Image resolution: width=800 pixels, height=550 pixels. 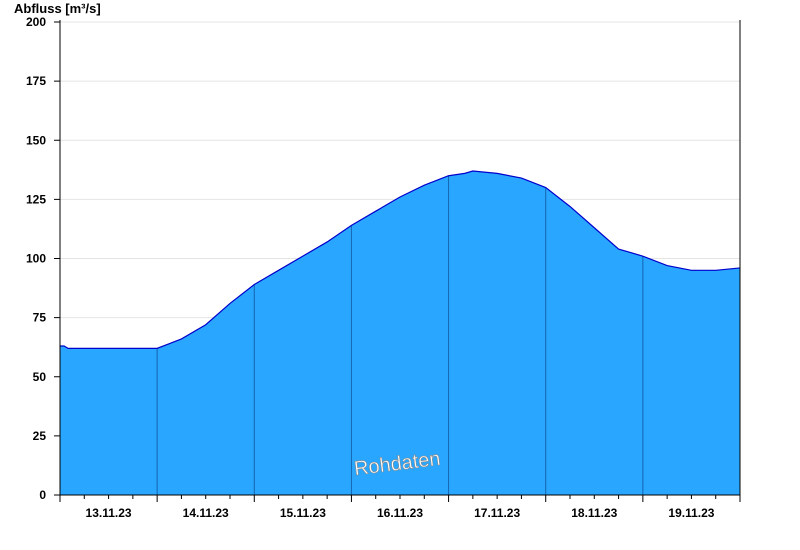 I want to click on x-tick-label: 15.11.23, so click(x=303, y=513).